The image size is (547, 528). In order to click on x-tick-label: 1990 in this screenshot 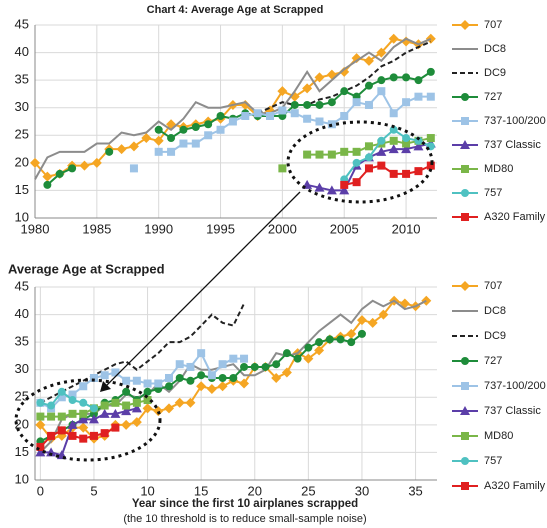, I will do `click(158, 228)`.